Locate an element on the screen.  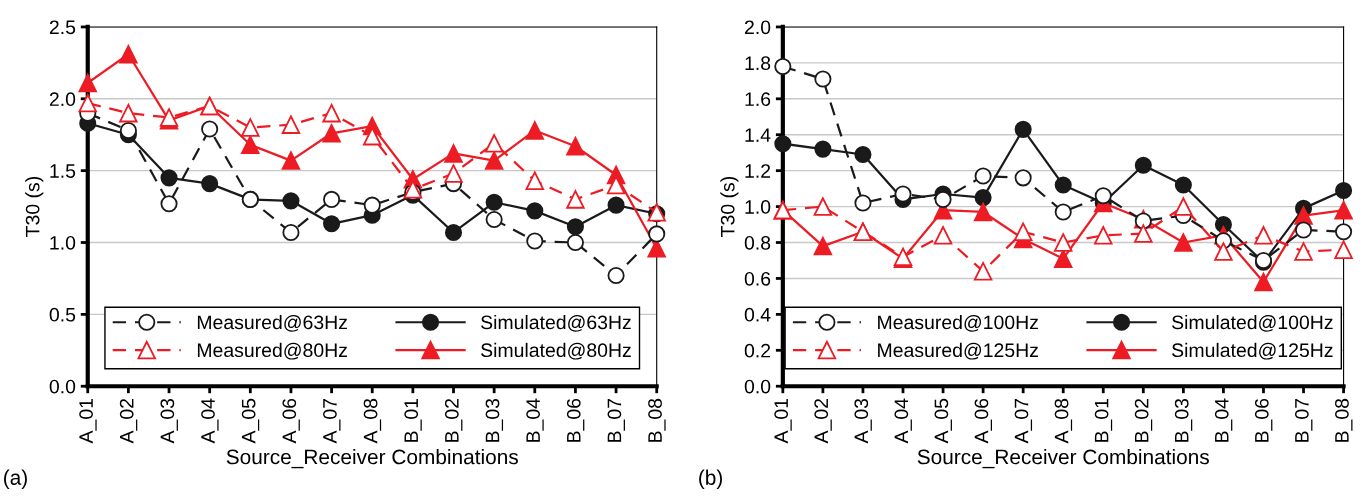
legend-label: Measured@63Hz is located at coordinates (272, 323).